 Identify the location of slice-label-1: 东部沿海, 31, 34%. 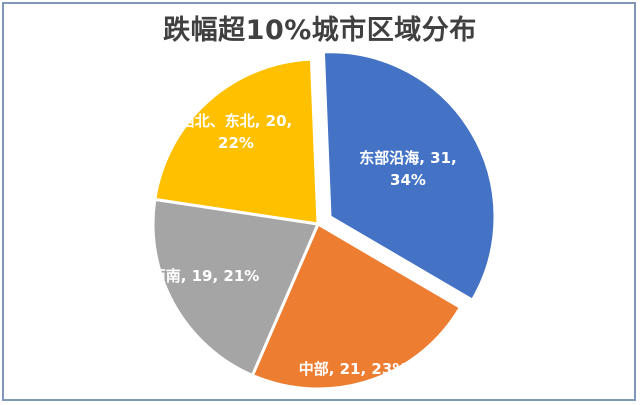
(408, 169).